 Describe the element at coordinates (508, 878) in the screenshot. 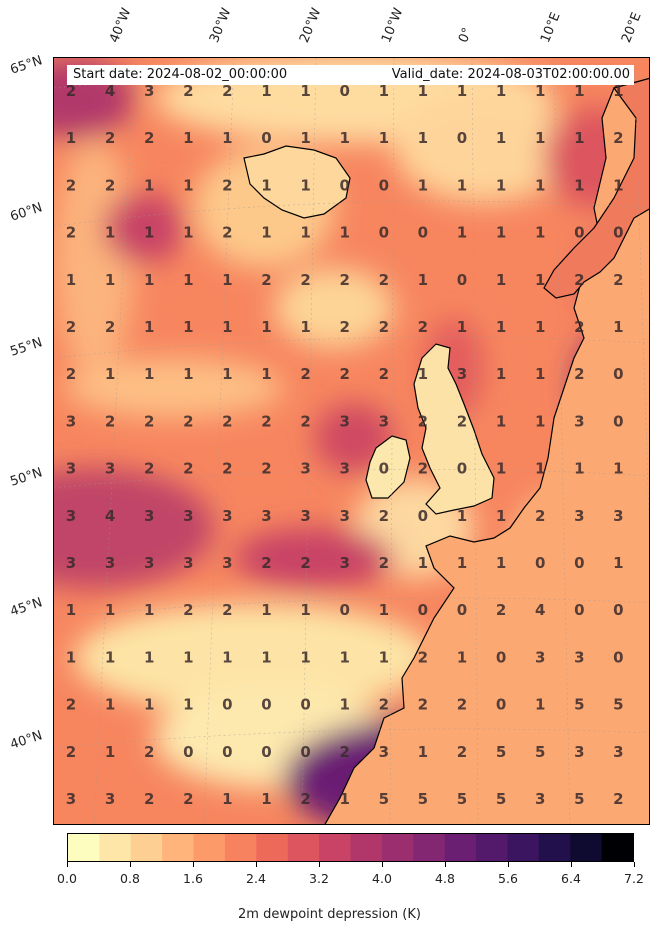

I see `colorbar-tick-label: 5.6` at that location.